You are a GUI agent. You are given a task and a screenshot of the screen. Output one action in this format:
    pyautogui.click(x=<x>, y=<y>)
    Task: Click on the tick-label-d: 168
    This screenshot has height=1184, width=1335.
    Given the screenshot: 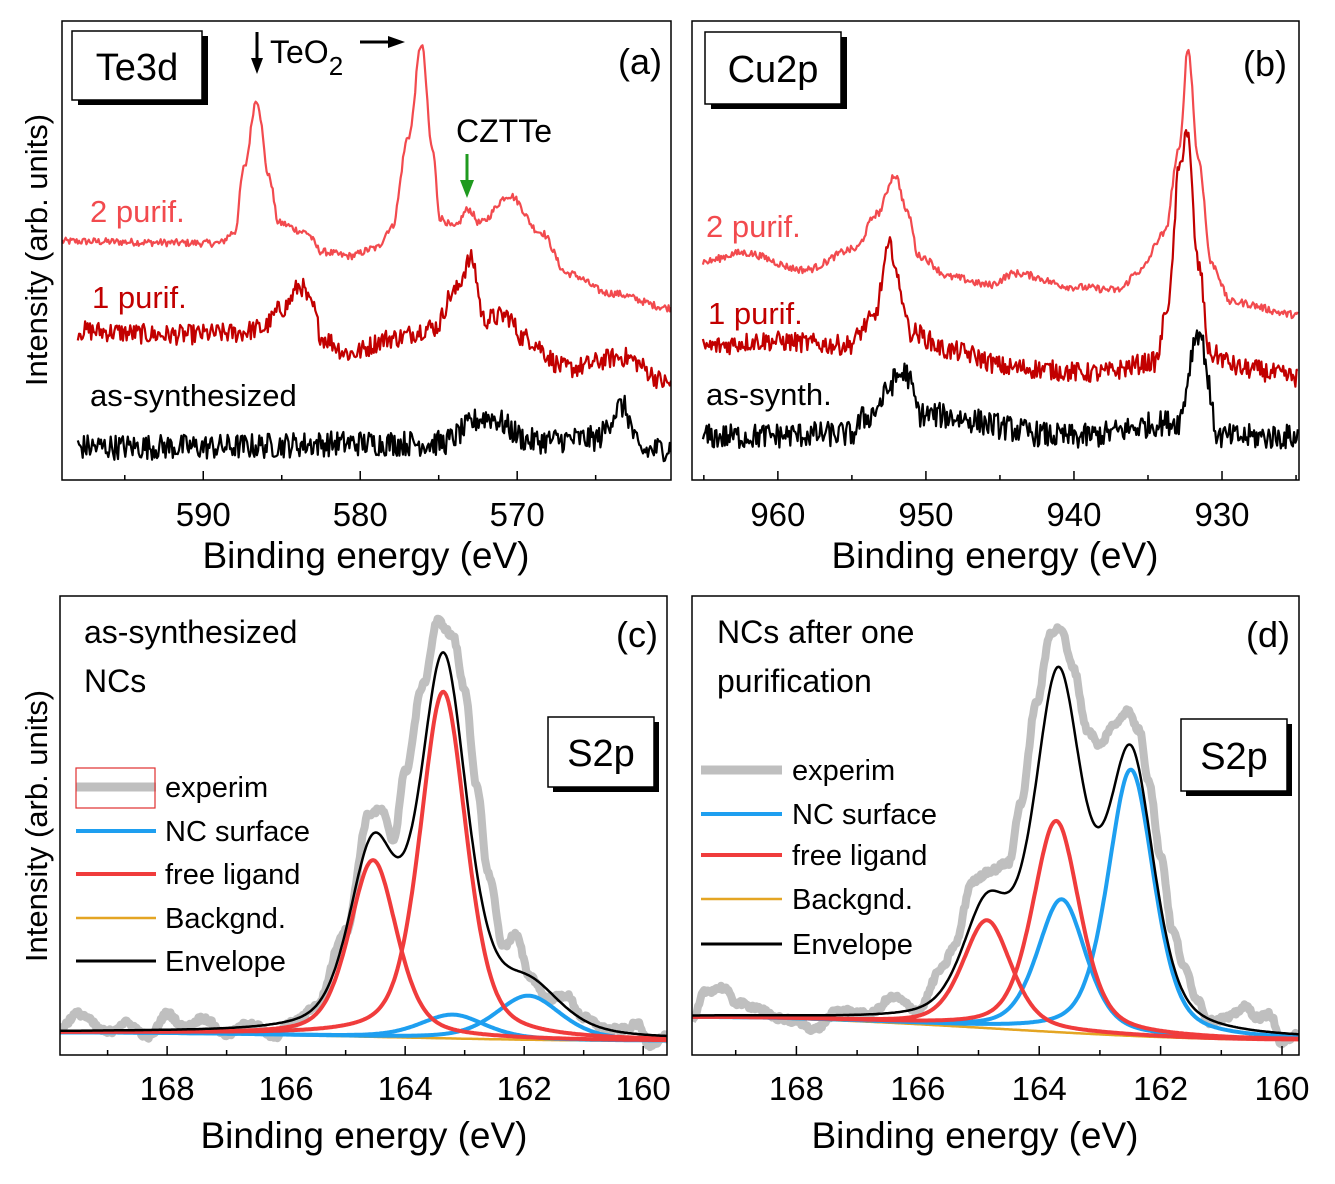 What is the action you would take?
    pyautogui.click(x=796, y=1088)
    